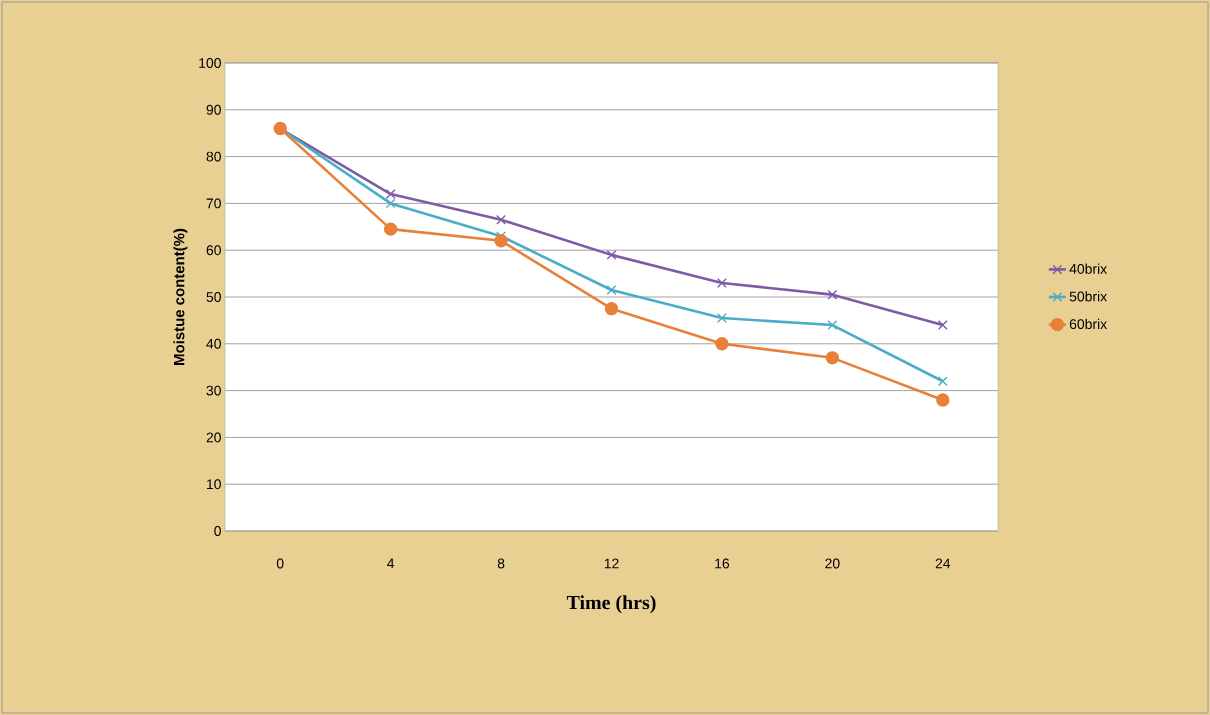 The width and height of the screenshot is (1210, 715). What do you see at coordinates (943, 563) in the screenshot?
I see `x-tick-label: 24` at bounding box center [943, 563].